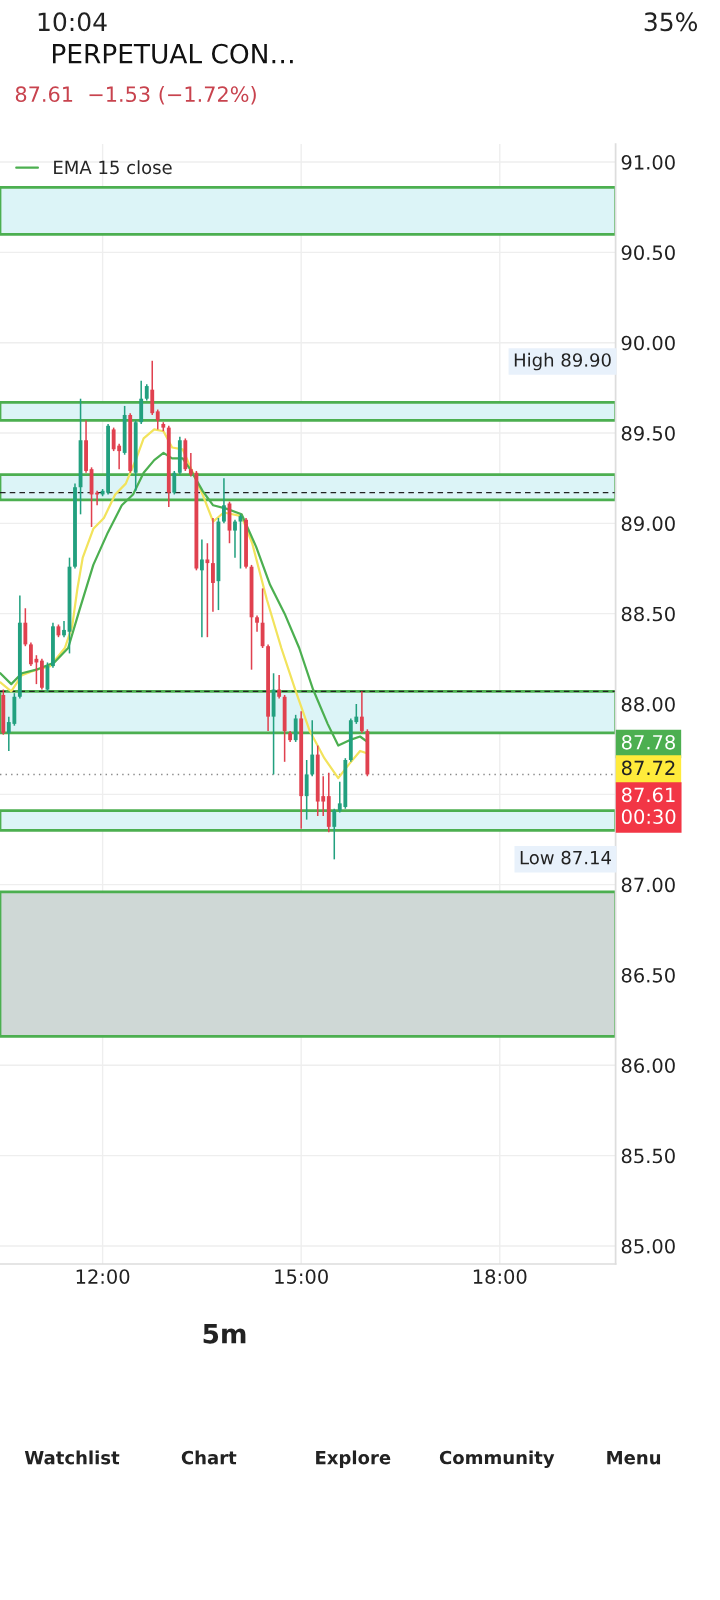  What do you see at coordinates (135, 95) in the screenshot?
I see `chart-subtitle: 87.61 −1.53 (−1.72%)` at bounding box center [135, 95].